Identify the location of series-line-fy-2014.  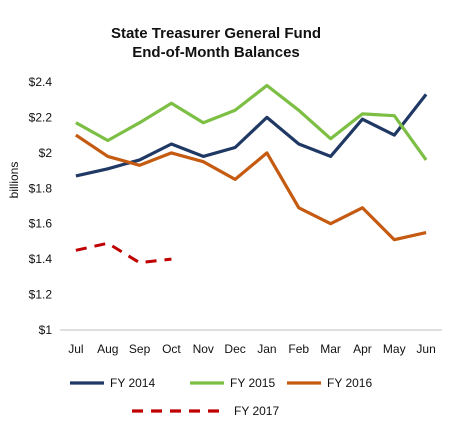
(251, 135).